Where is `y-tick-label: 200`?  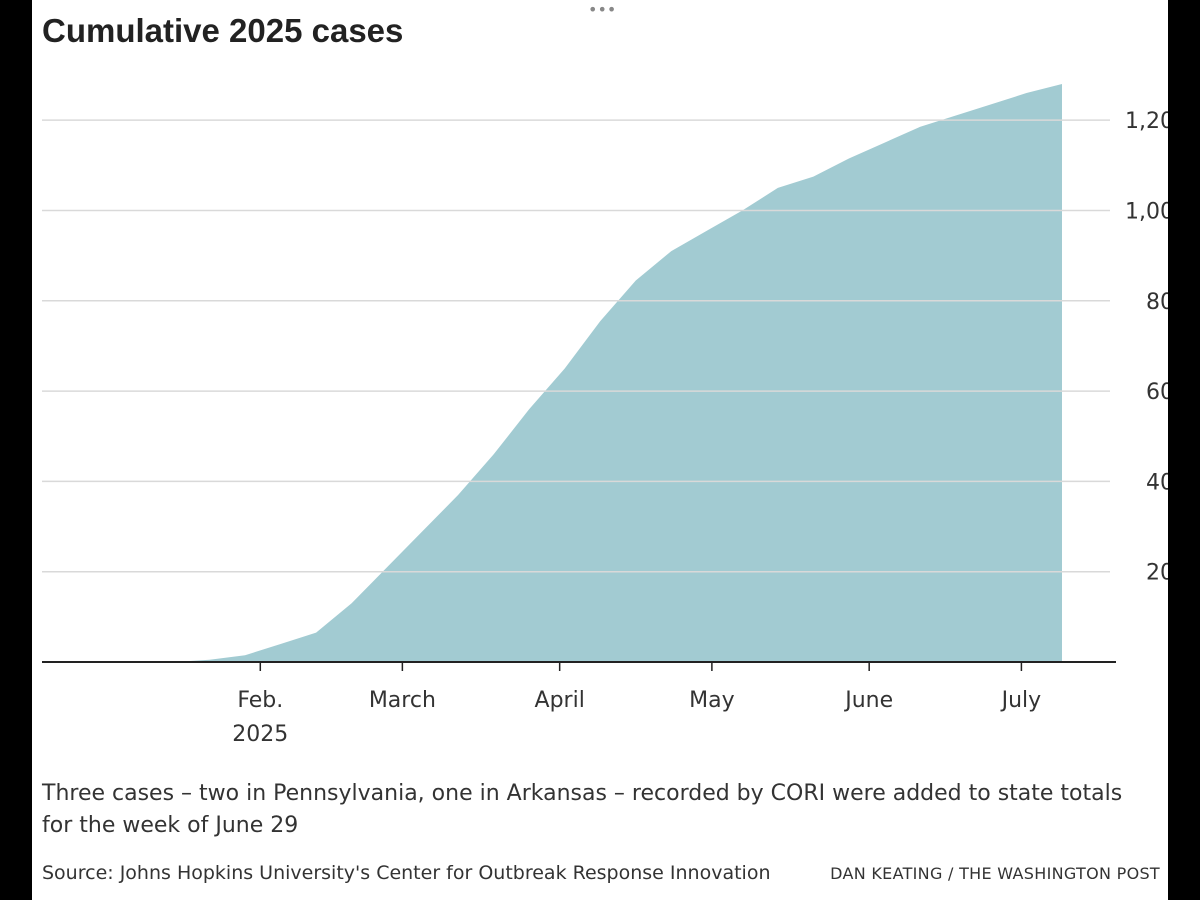
y-tick-label: 200 is located at coordinates (1157, 573).